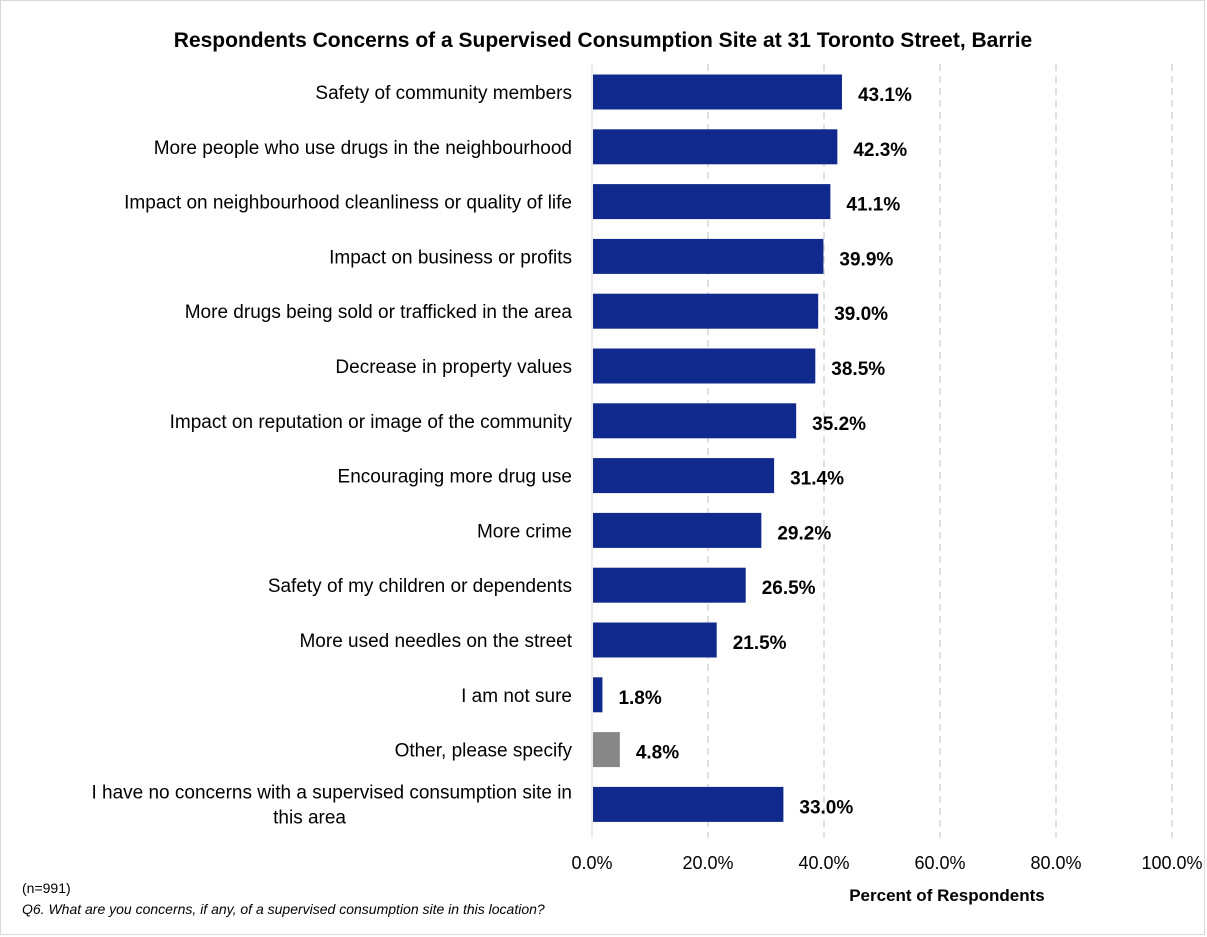 This screenshot has height=937, width=1207. I want to click on category-label: Safety of my children or dependents, so click(420, 586).